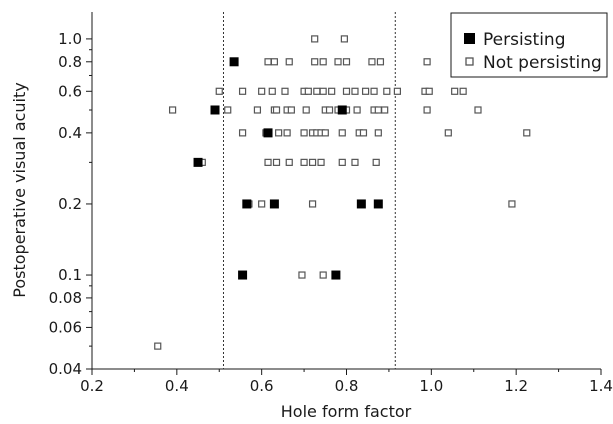 This screenshot has height=424, width=613. Describe the element at coordinates (65, 298) in the screenshot. I see `y-tick-label: 0.08` at that location.